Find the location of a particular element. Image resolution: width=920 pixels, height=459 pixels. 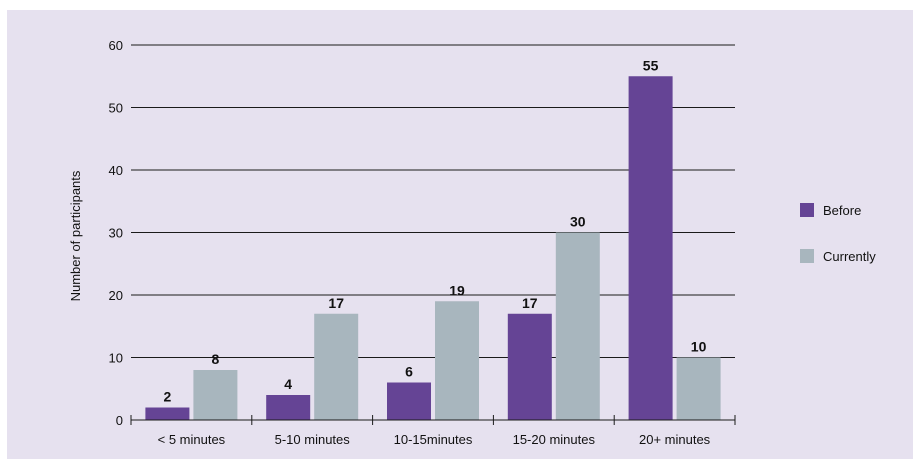

y-tick-label: 10 is located at coordinates (116, 358).